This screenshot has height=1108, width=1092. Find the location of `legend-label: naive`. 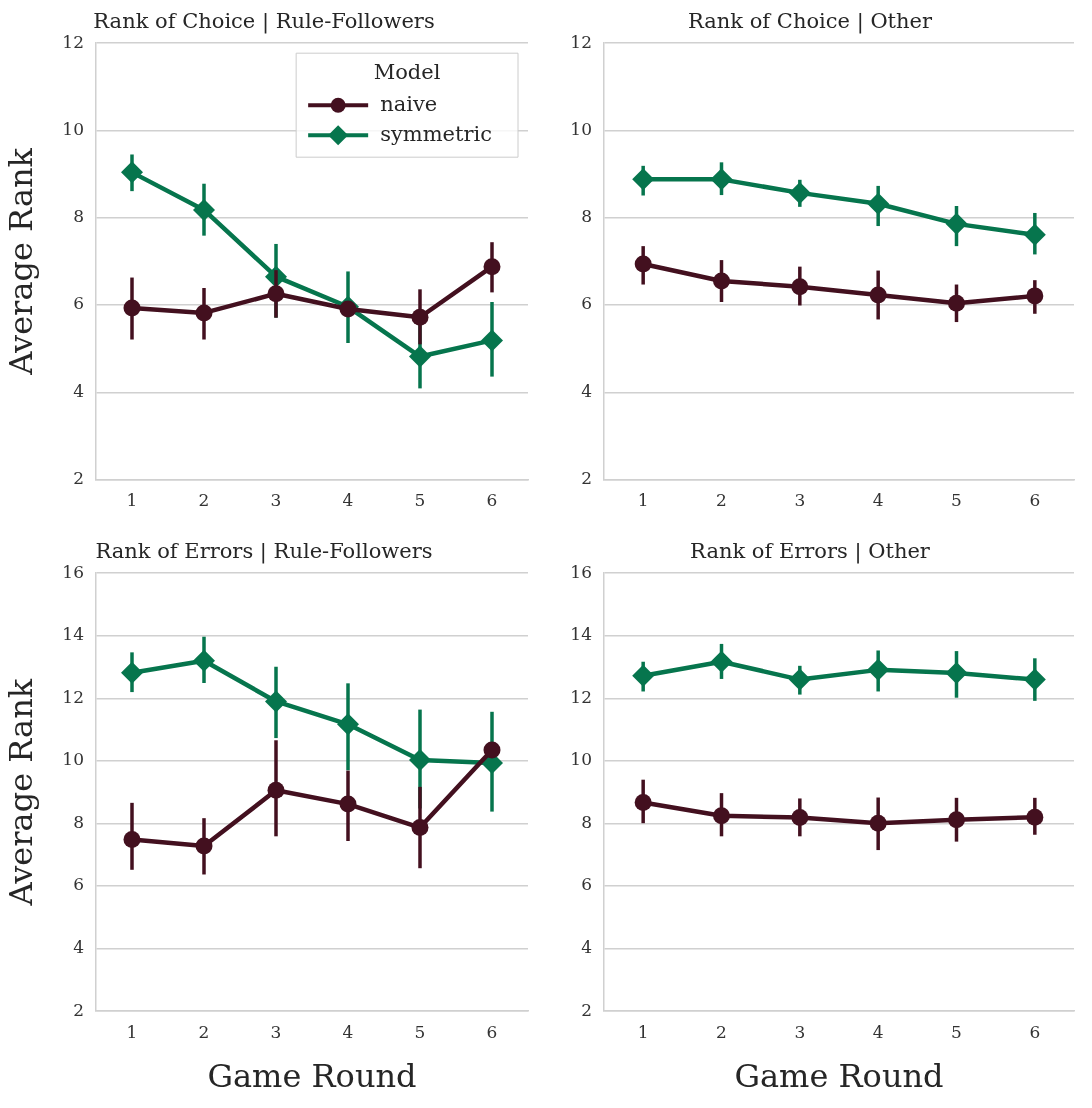

legend-label: naive is located at coordinates (409, 103).